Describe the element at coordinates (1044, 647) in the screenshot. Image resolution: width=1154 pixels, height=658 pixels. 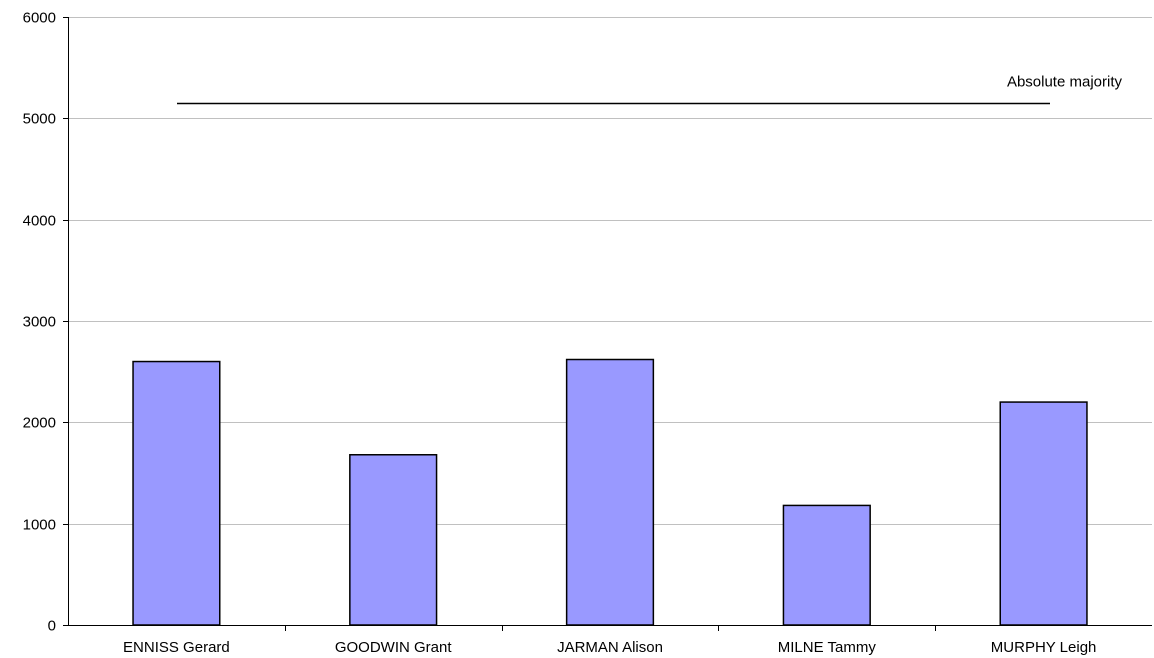
I see `x-tick-label: MURPHY Leigh` at that location.